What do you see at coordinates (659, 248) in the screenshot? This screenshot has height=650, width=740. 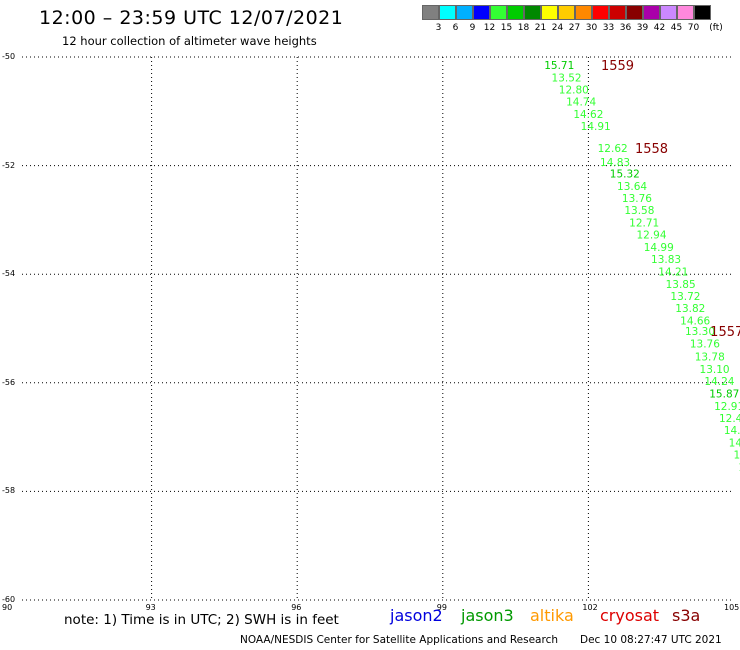 I see `wave-height-value: 14.99` at bounding box center [659, 248].